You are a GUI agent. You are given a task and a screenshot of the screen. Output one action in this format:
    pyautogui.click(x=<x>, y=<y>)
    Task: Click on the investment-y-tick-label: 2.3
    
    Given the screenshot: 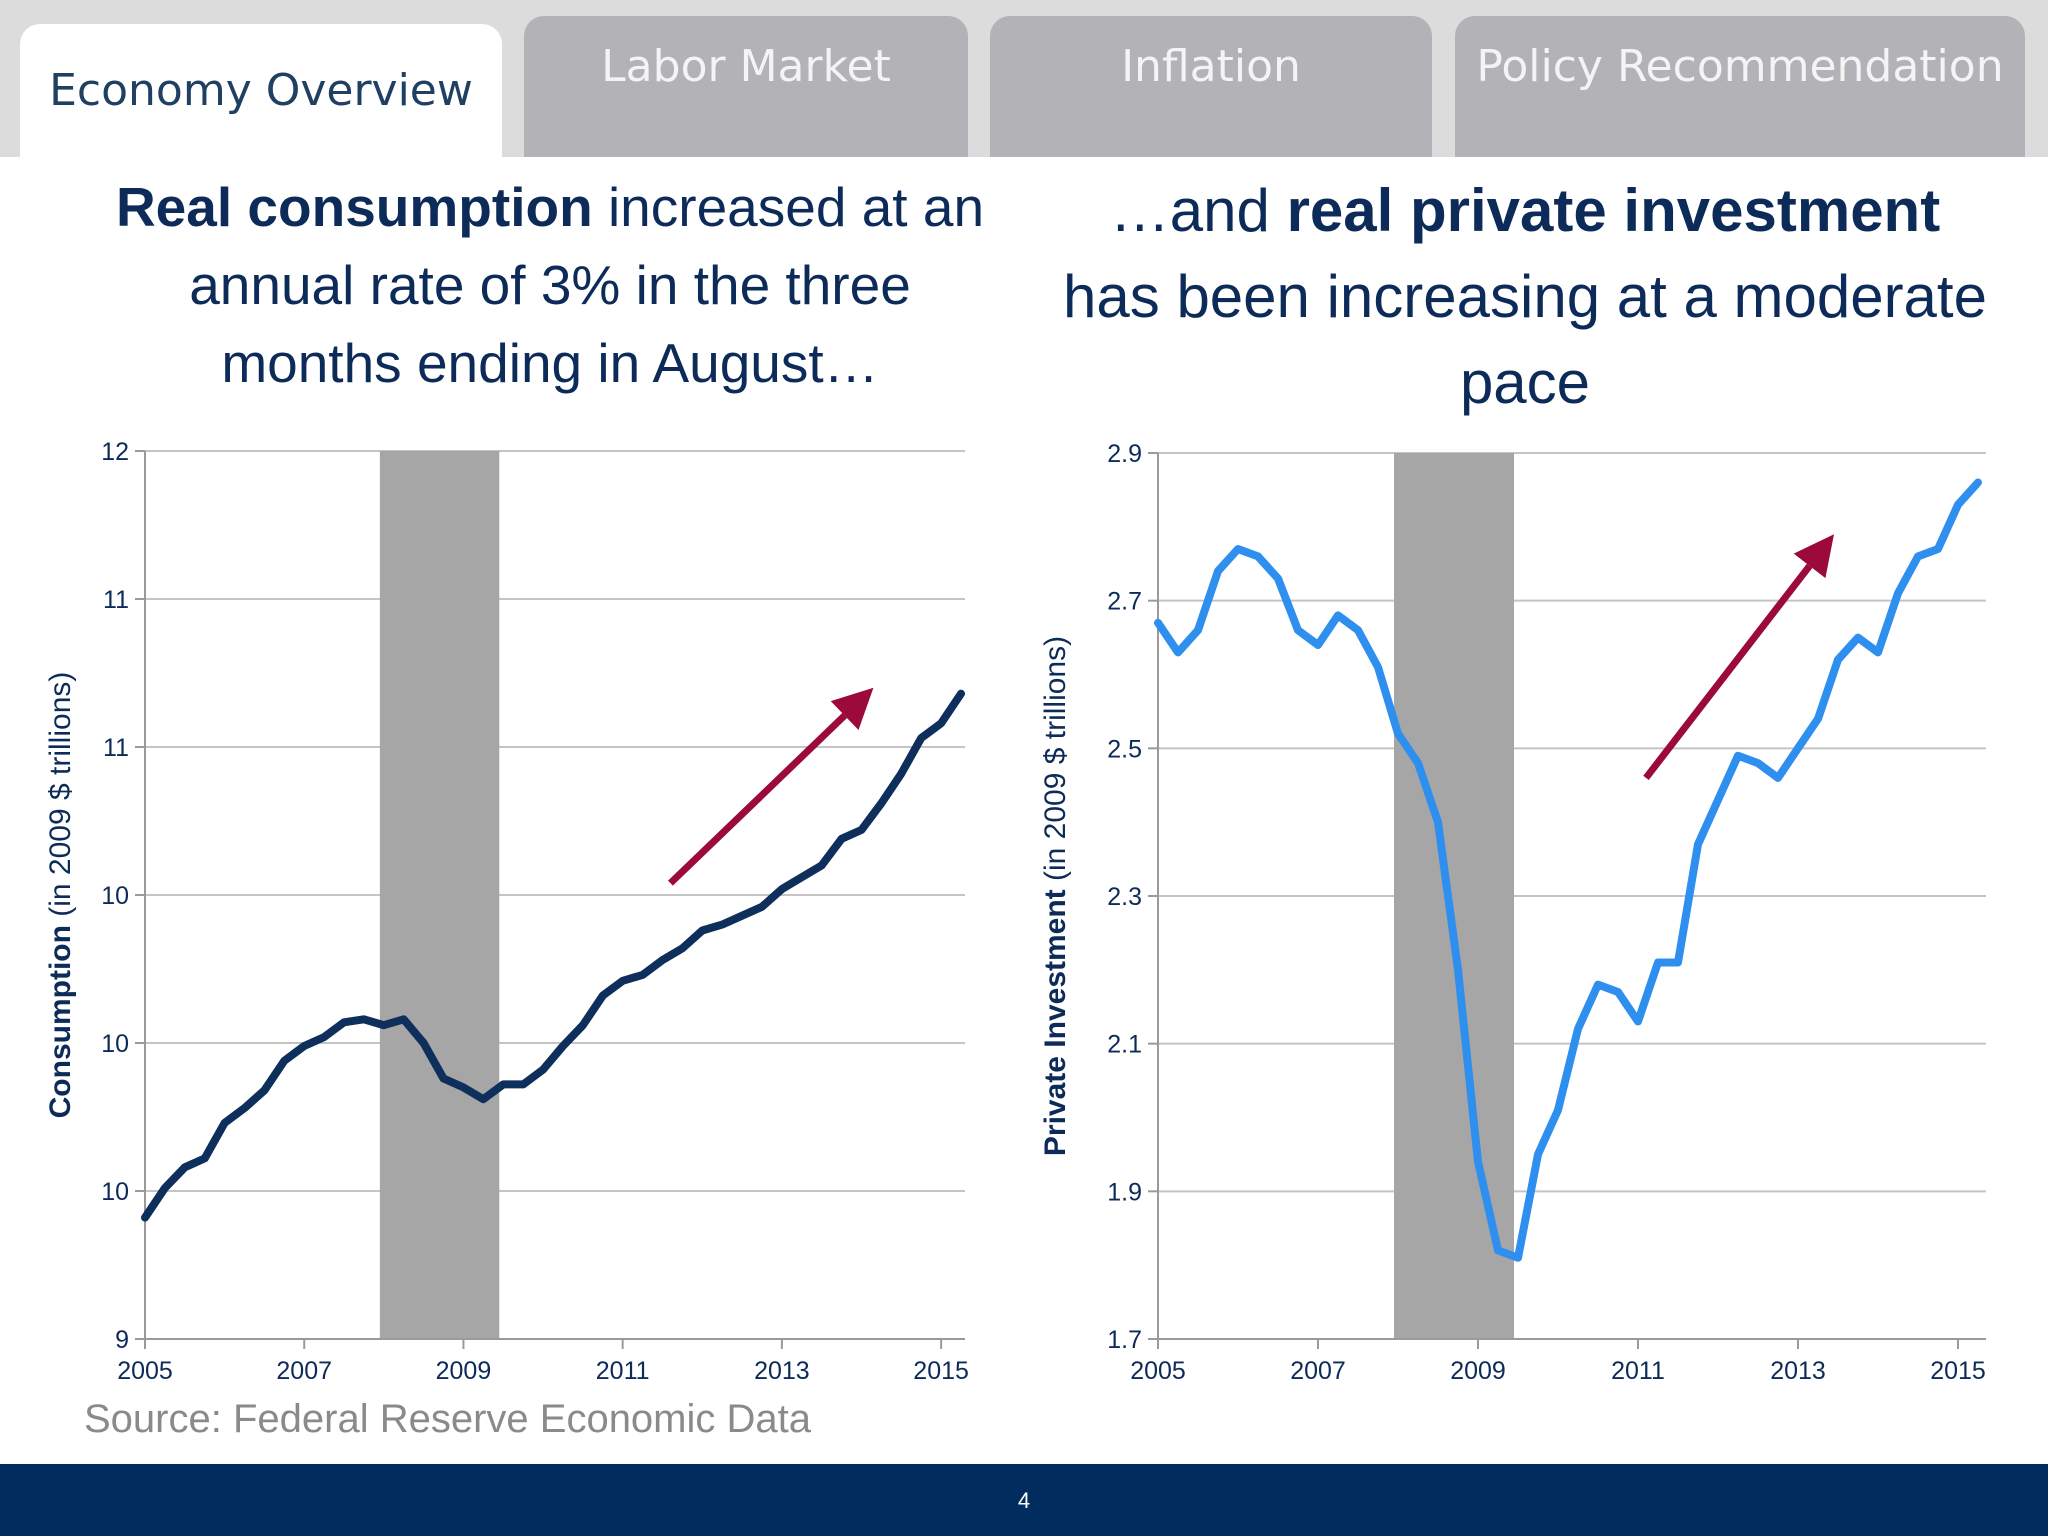 What is the action you would take?
    pyautogui.click(x=1124, y=897)
    